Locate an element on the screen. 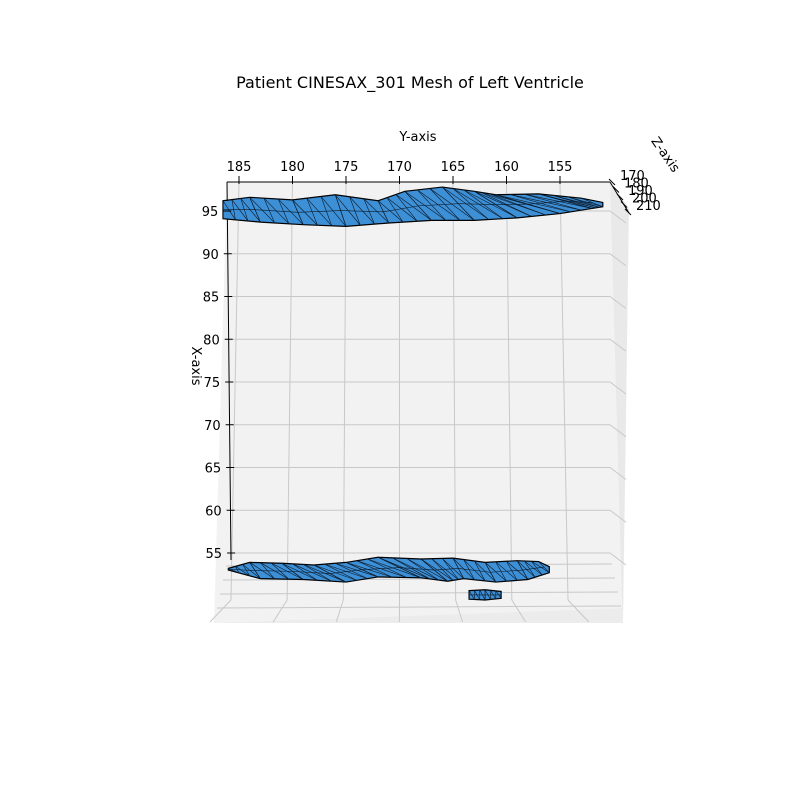  x-tick-label: 70 is located at coordinates (212, 426).